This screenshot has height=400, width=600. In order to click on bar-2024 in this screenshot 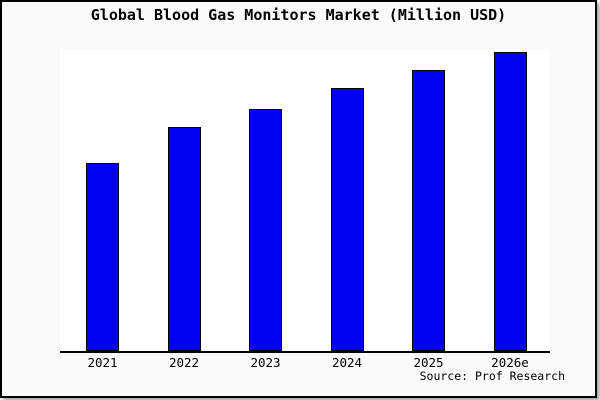, I will do `click(347, 219)`.